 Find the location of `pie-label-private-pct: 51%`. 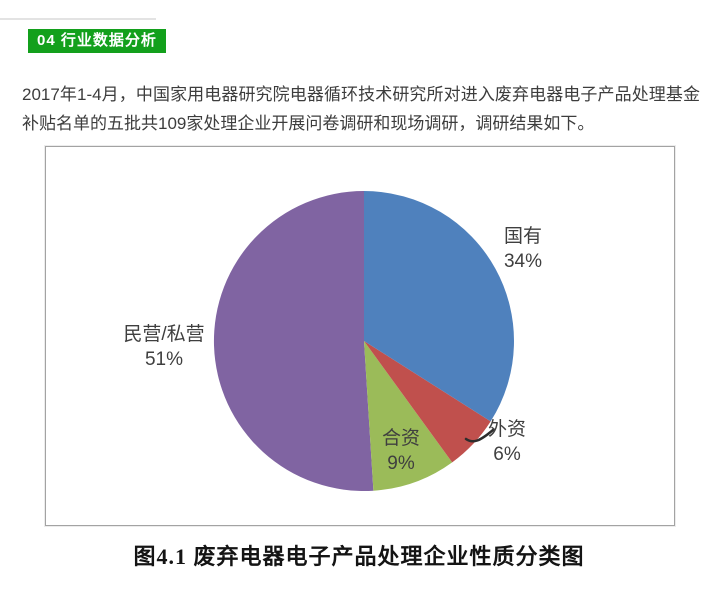

pie-label-private-pct: 51% is located at coordinates (164, 359).